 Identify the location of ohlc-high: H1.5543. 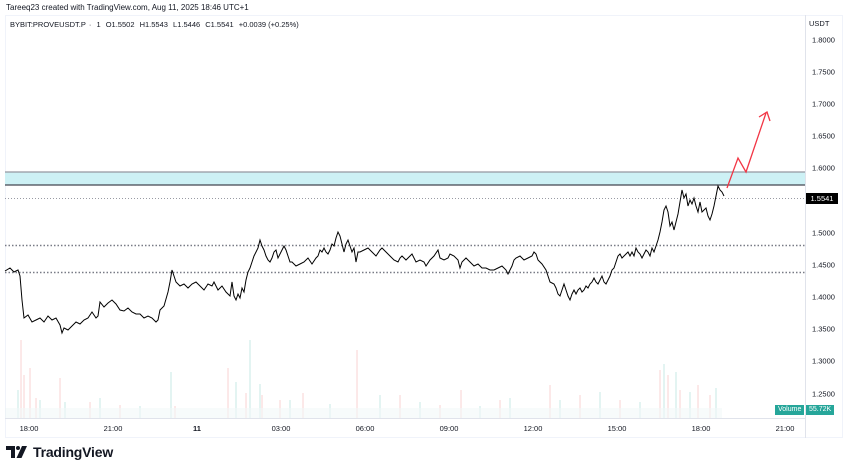
(153, 24).